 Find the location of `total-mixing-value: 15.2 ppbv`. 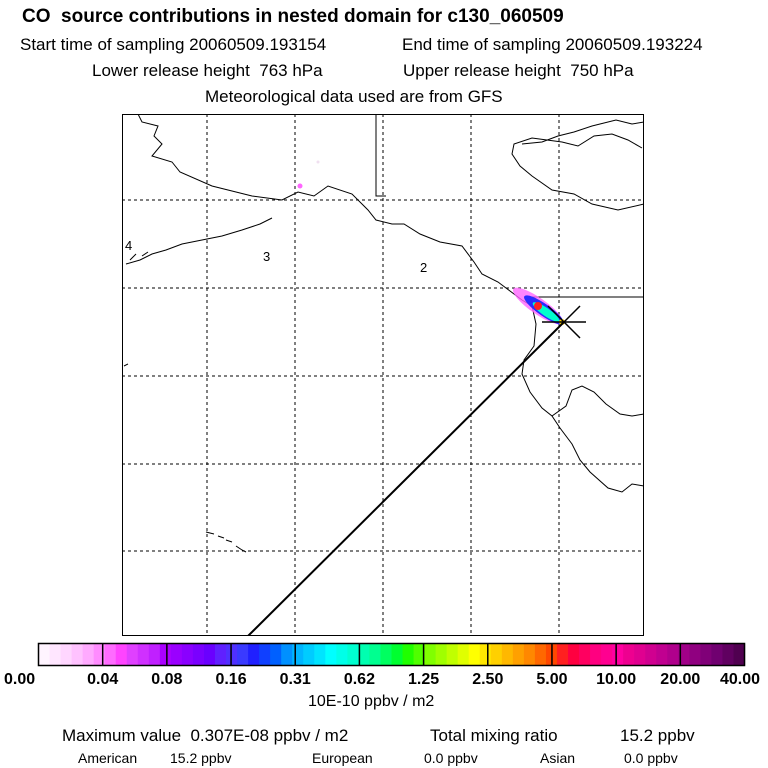

total-mixing-value: 15.2 ppbv is located at coordinates (657, 735).